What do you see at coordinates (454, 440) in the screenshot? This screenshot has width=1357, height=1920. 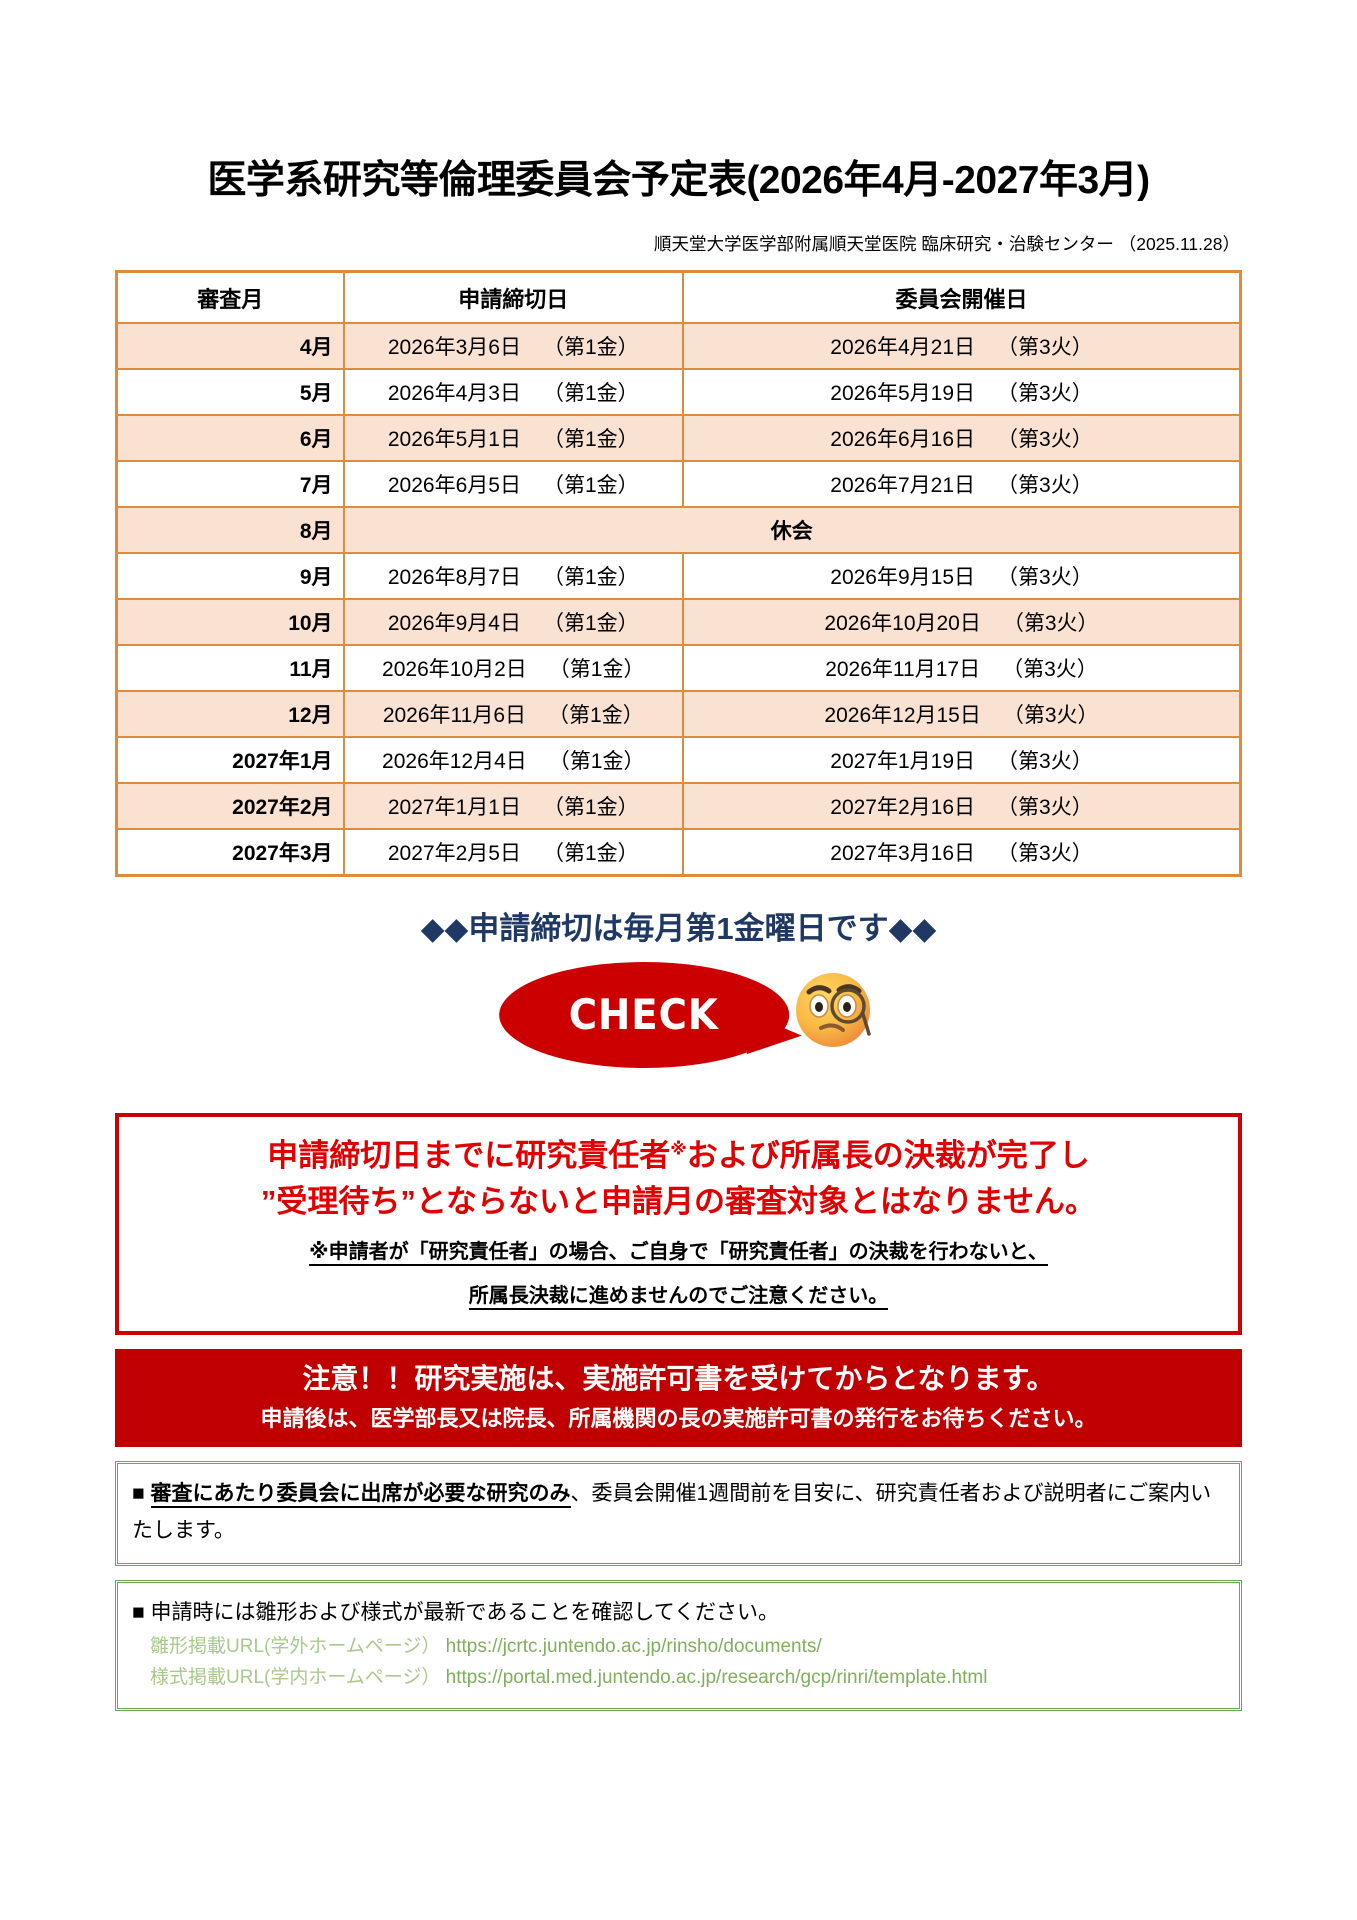 I see `deadline-date: 2026年5月1日` at bounding box center [454, 440].